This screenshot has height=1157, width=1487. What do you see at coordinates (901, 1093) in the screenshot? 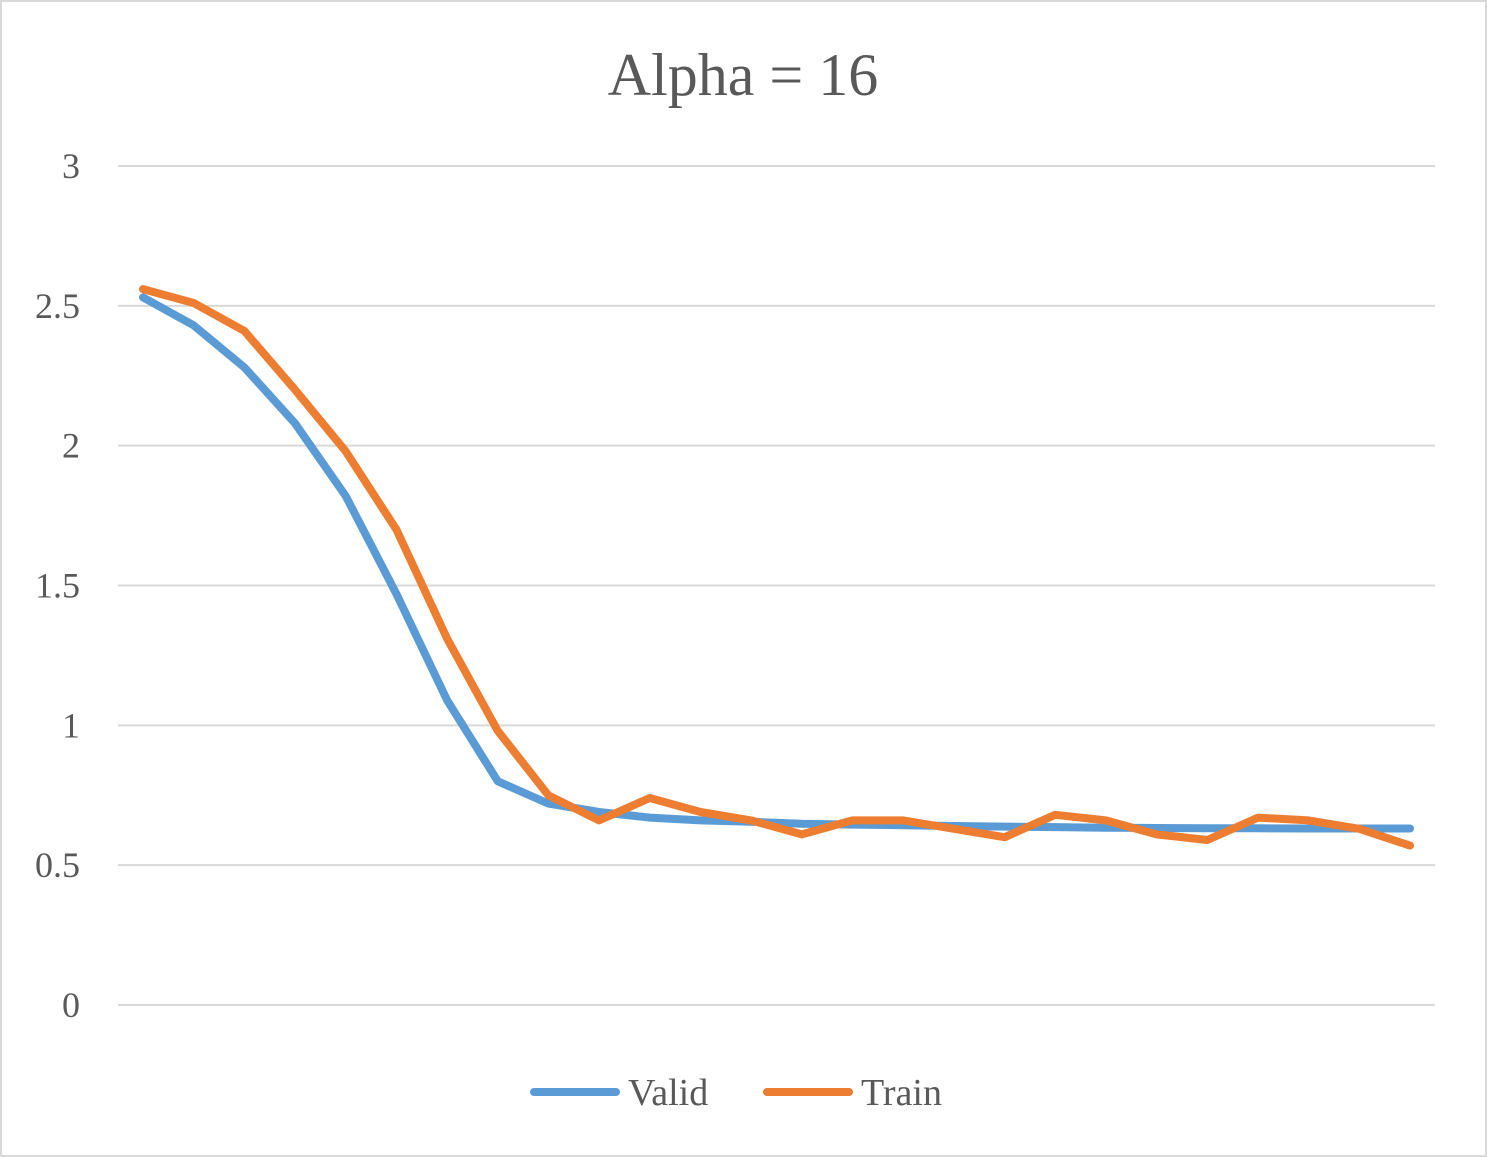
I see `legend-label-train: Train` at bounding box center [901, 1093].